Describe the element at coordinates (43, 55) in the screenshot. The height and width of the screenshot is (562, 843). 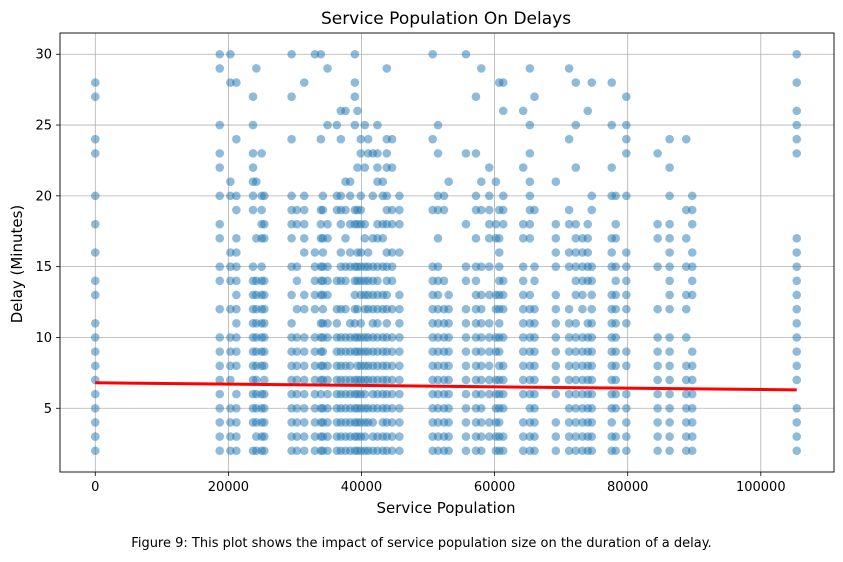
I see `y-tick-label: 30` at that location.